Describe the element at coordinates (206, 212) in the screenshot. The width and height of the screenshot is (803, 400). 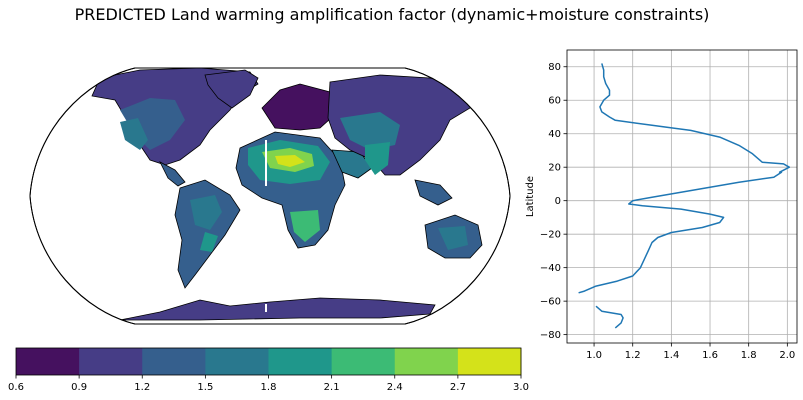
I see `landmass-south-america-center` at that location.